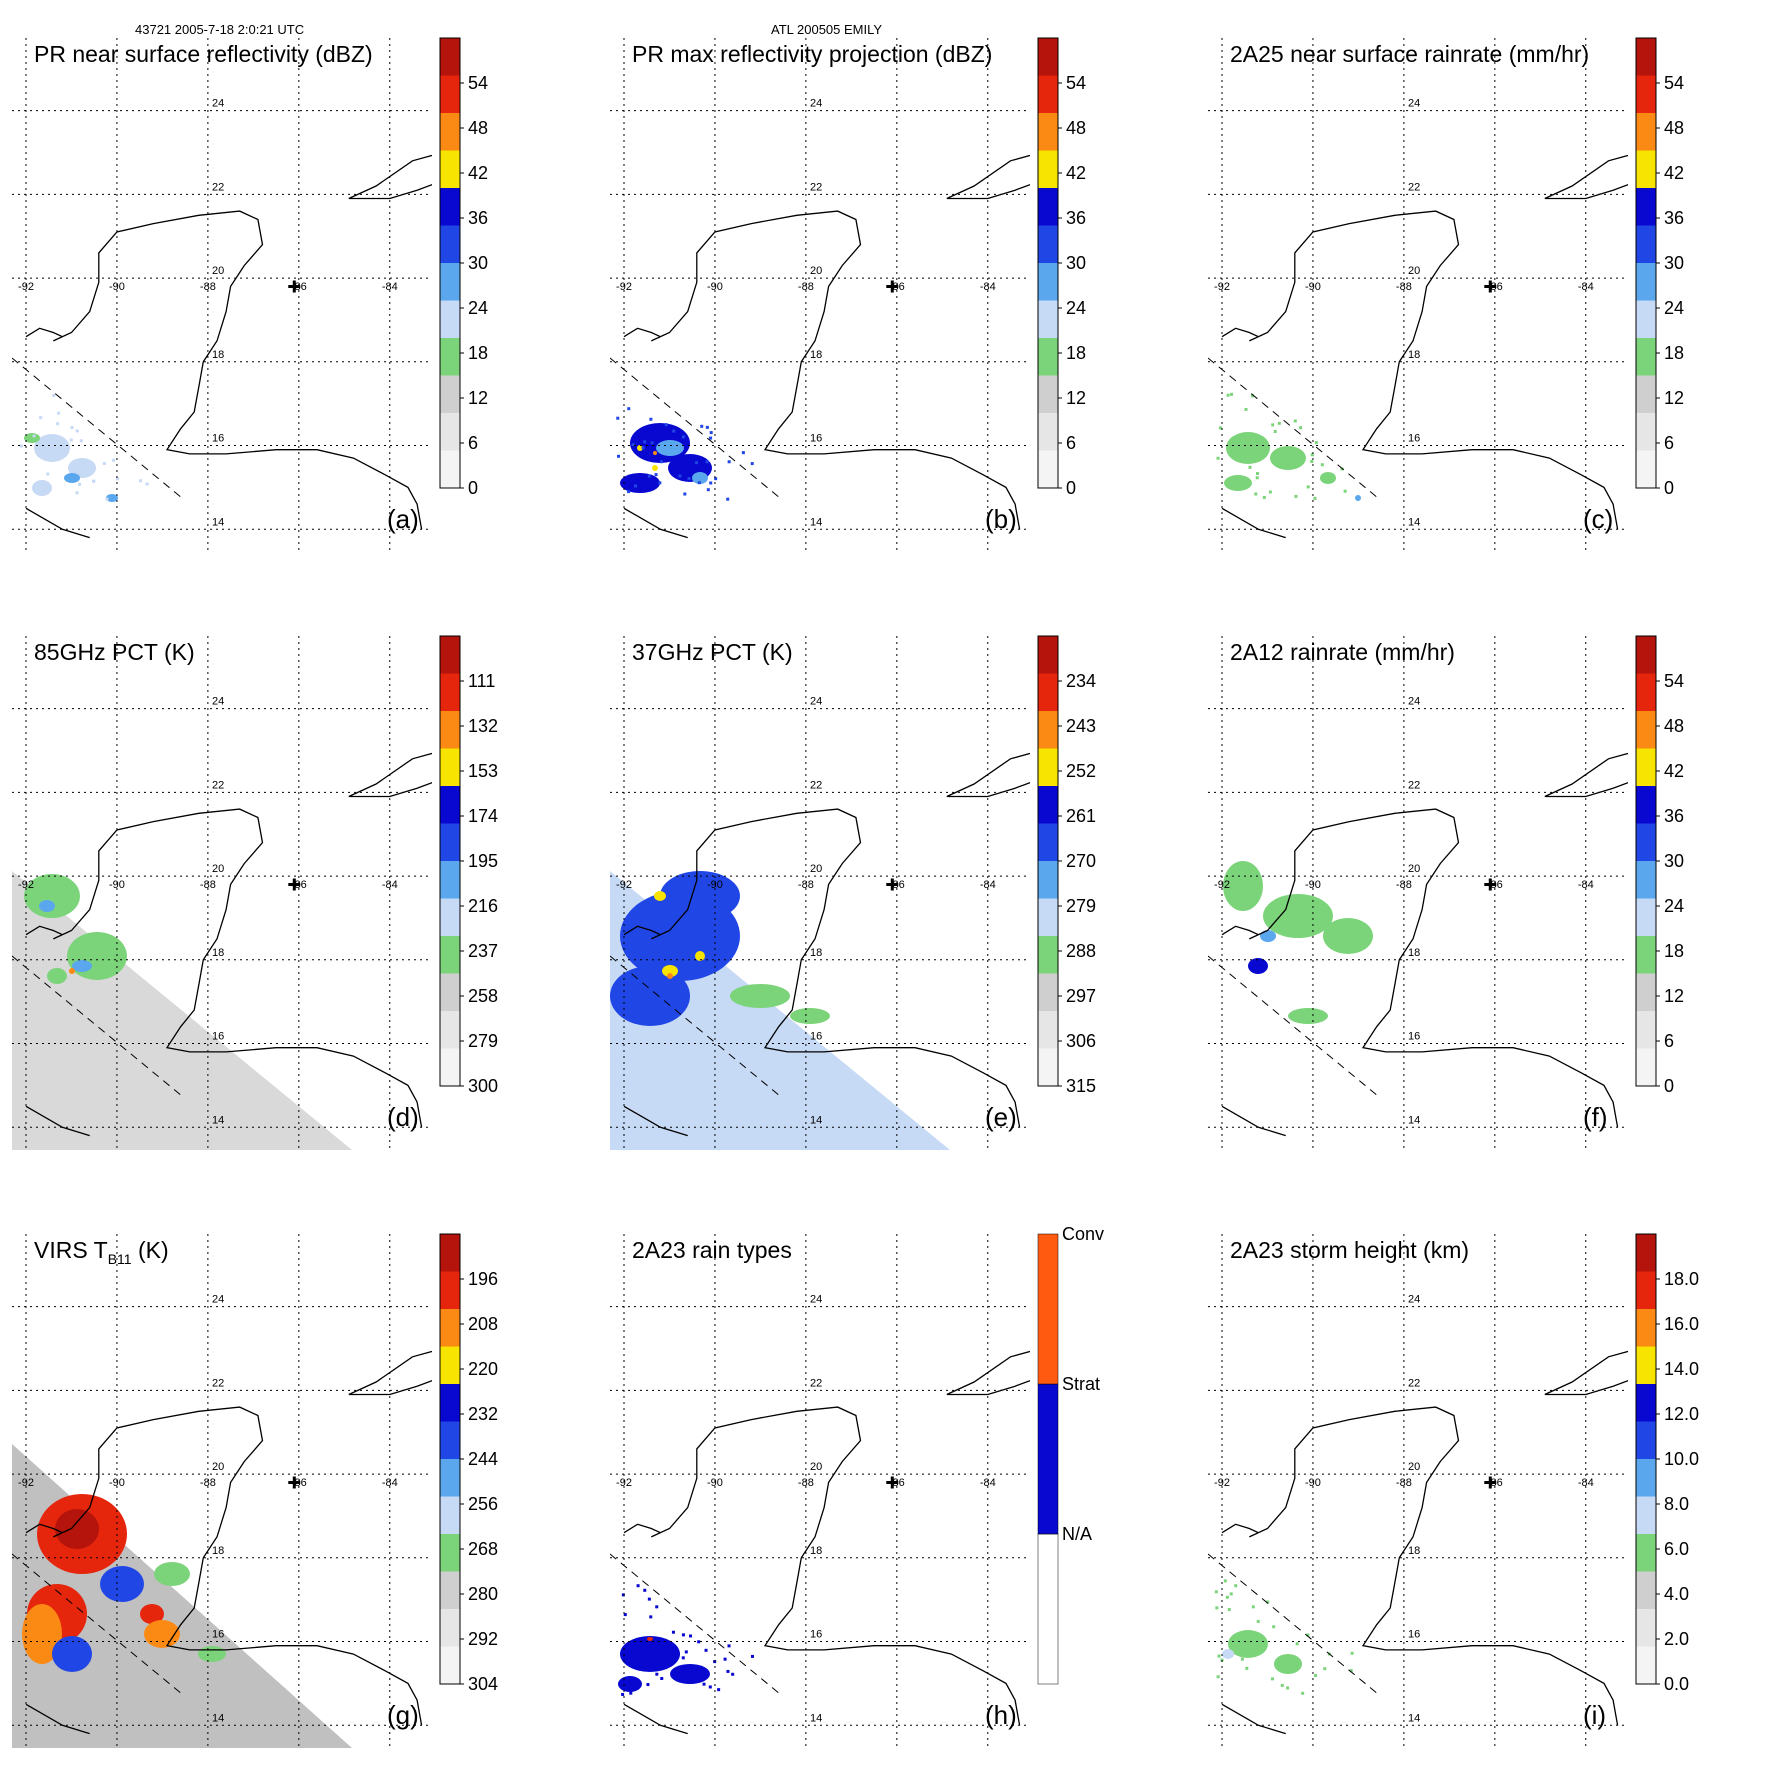  Describe the element at coordinates (1071, 488) in the screenshot. I see `colorbar-tick-label: 0` at that location.